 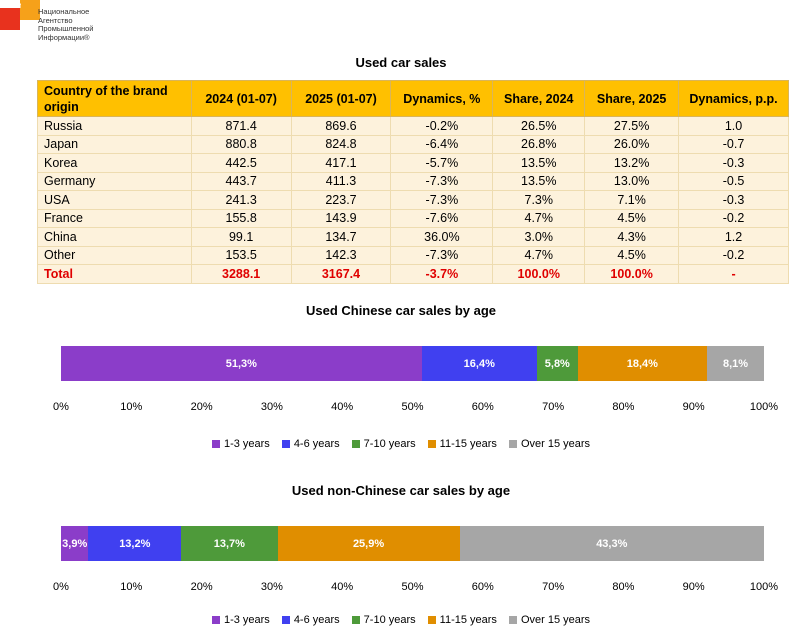 What do you see at coordinates (241, 126) in the screenshot?
I see `cell-2024: 871.4` at bounding box center [241, 126].